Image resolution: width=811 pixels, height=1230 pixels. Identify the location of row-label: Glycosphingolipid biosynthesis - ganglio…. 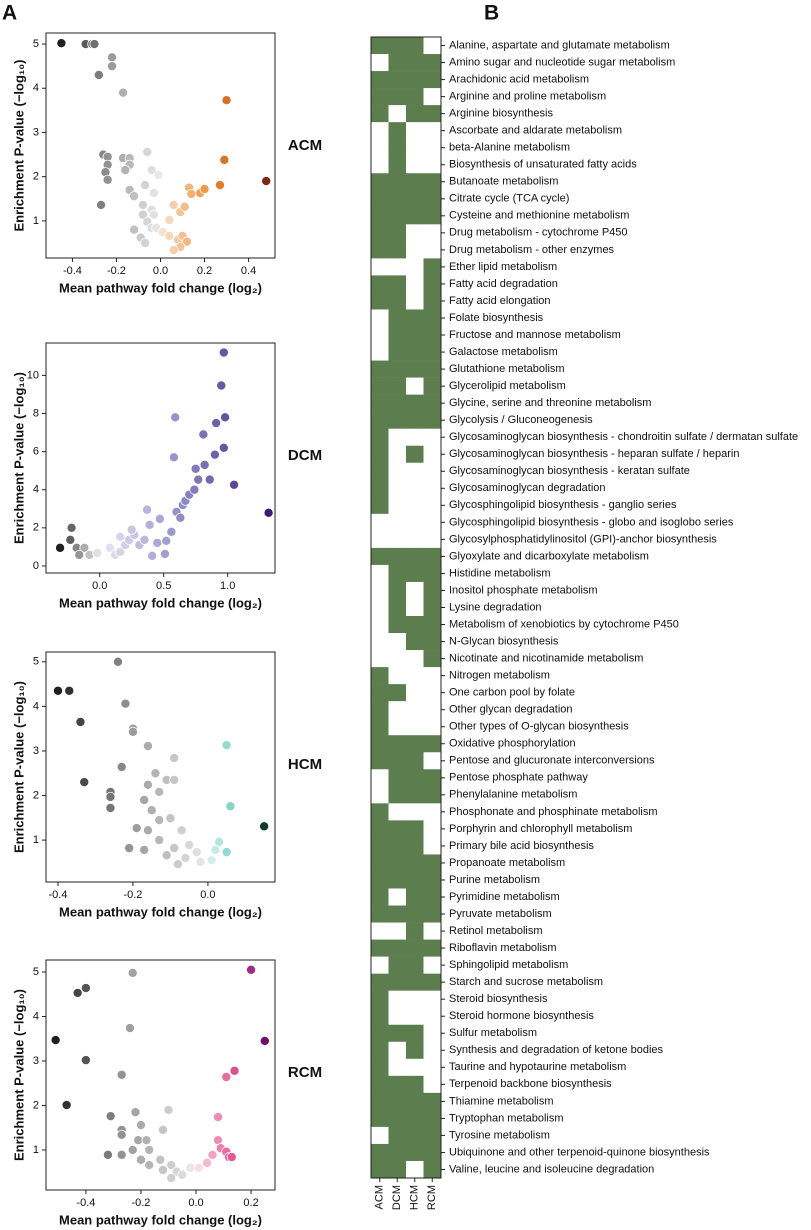
(563, 505).